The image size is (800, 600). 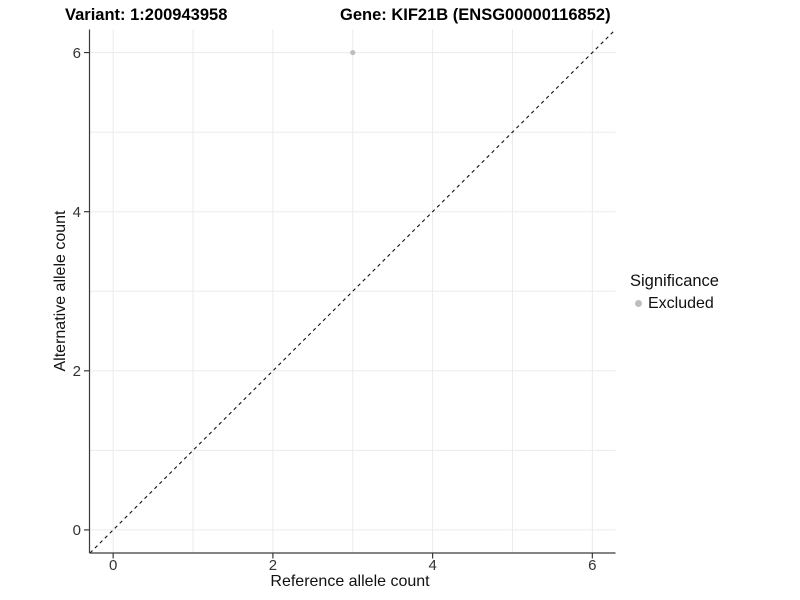 I want to click on legend-title: Significance, so click(x=674, y=281).